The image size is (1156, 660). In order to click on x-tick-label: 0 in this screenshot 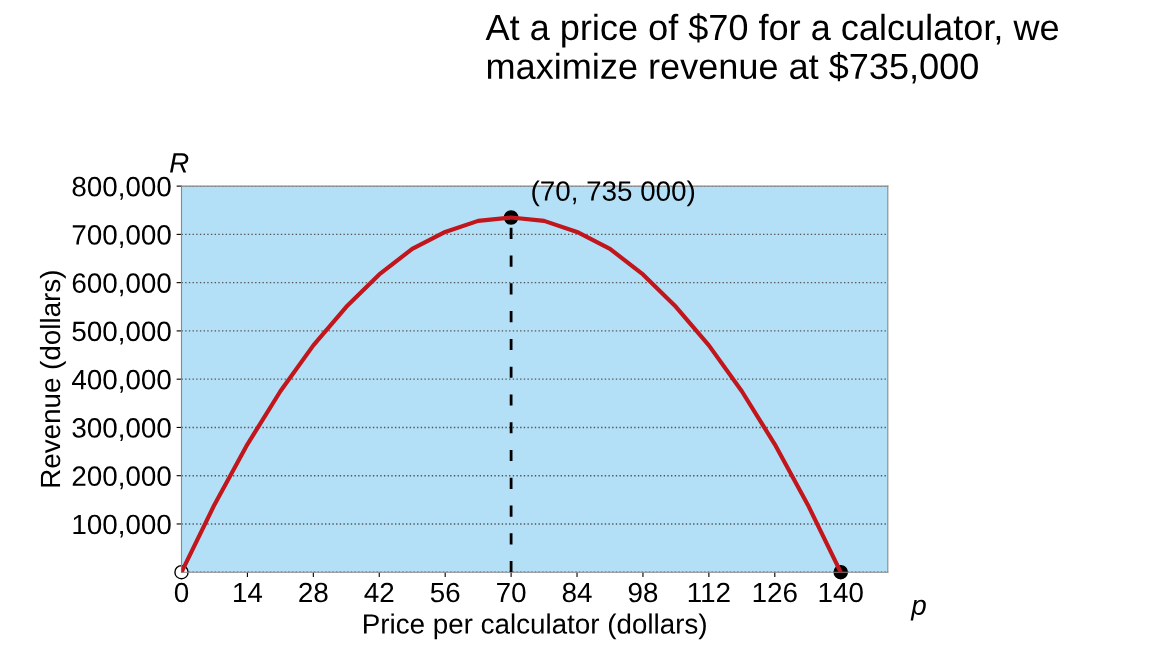, I will do `click(181, 592)`.